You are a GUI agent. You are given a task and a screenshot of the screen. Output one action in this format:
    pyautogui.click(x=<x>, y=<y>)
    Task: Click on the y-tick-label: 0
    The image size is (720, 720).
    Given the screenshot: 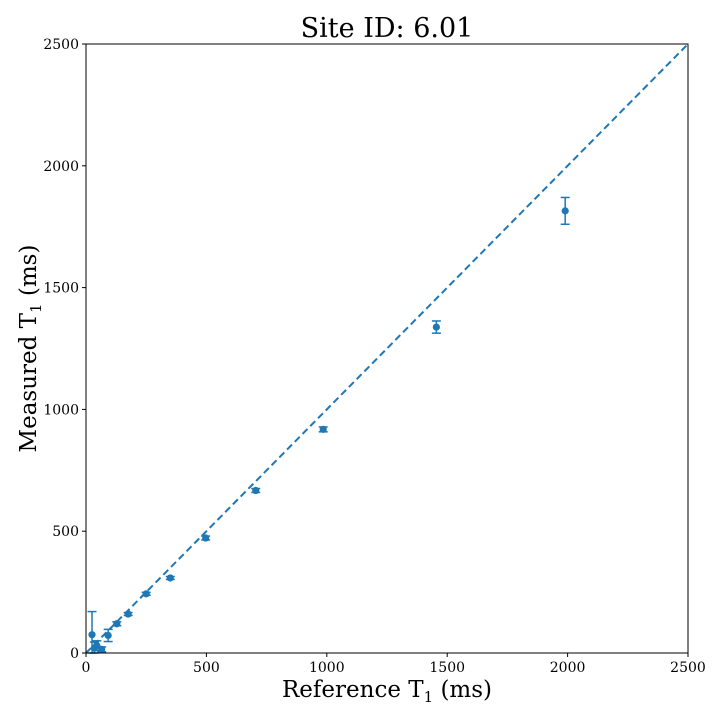 What is the action you would take?
    pyautogui.click(x=74, y=654)
    